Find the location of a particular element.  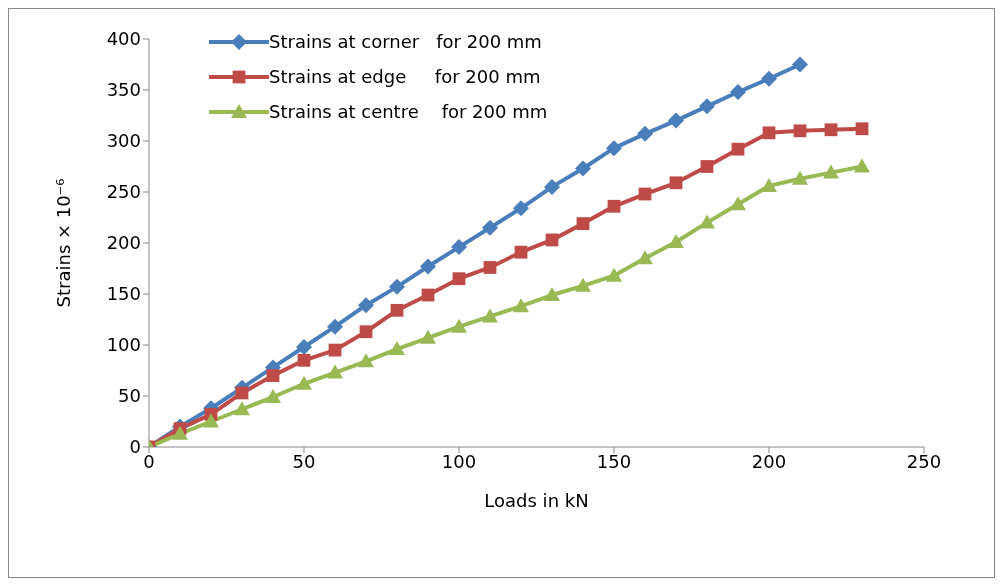

y-tick-label: 350 is located at coordinates (123, 90).